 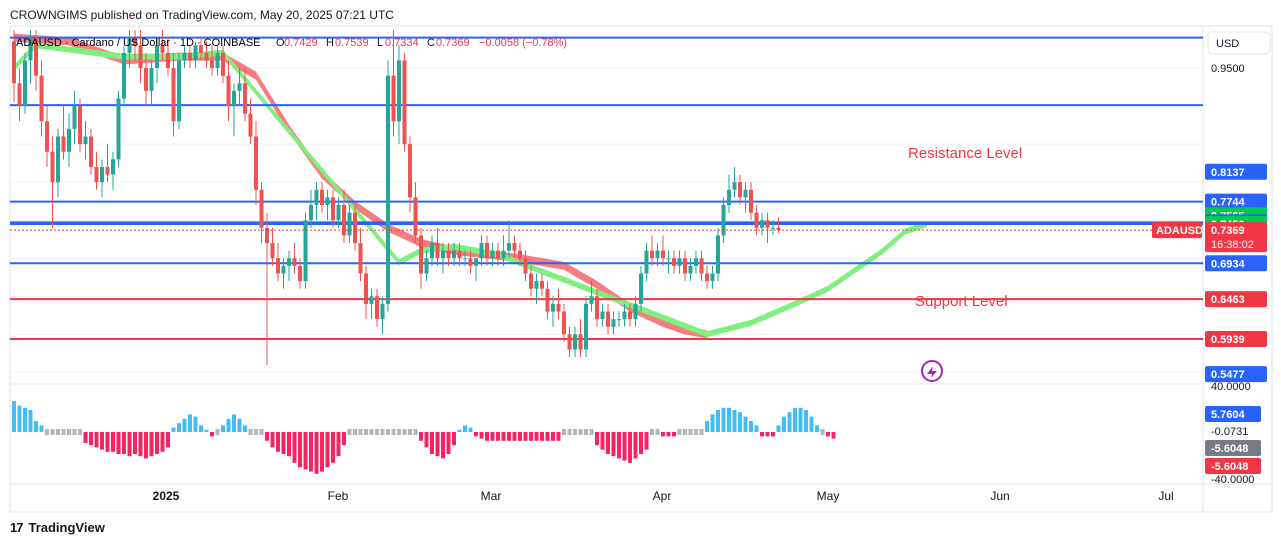 I want to click on time-axis: 2025 Feb Mar Apr May Jun Jul, so click(x=663, y=496).